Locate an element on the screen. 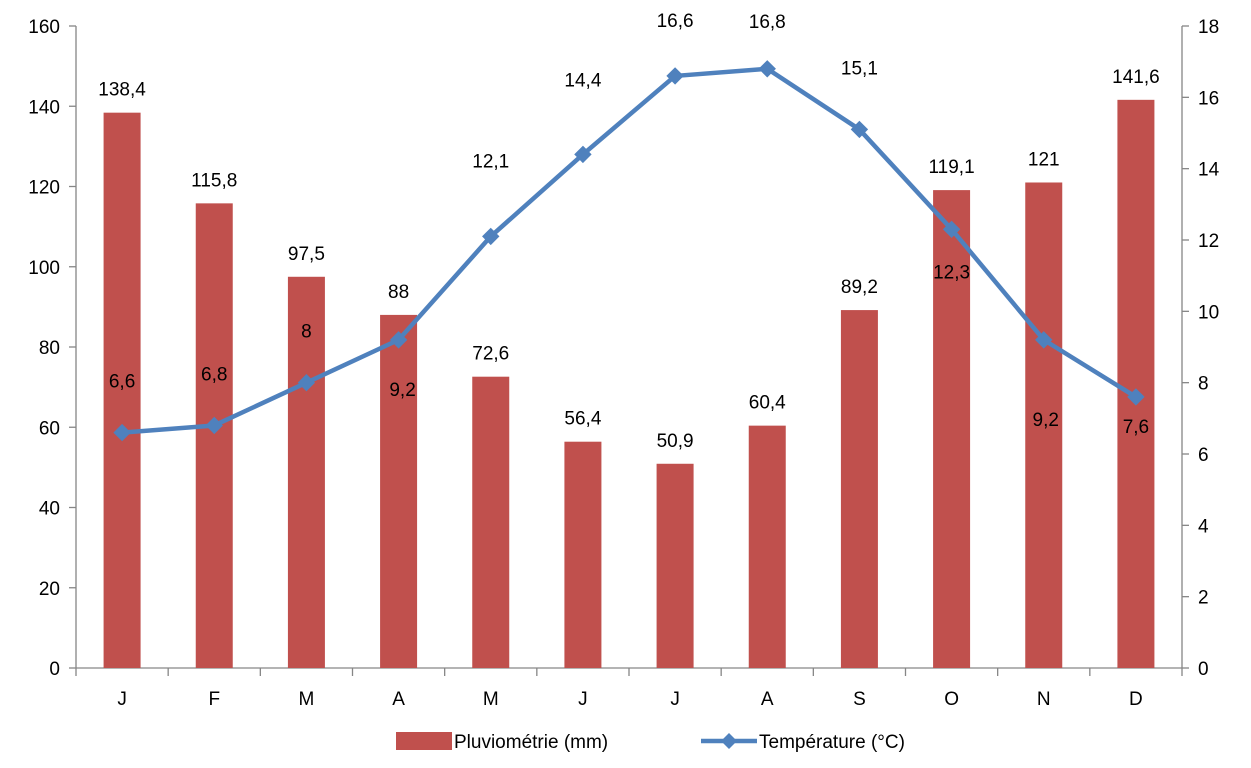 This screenshot has height=768, width=1251. temperature-data-label: 15,1 is located at coordinates (859, 68).